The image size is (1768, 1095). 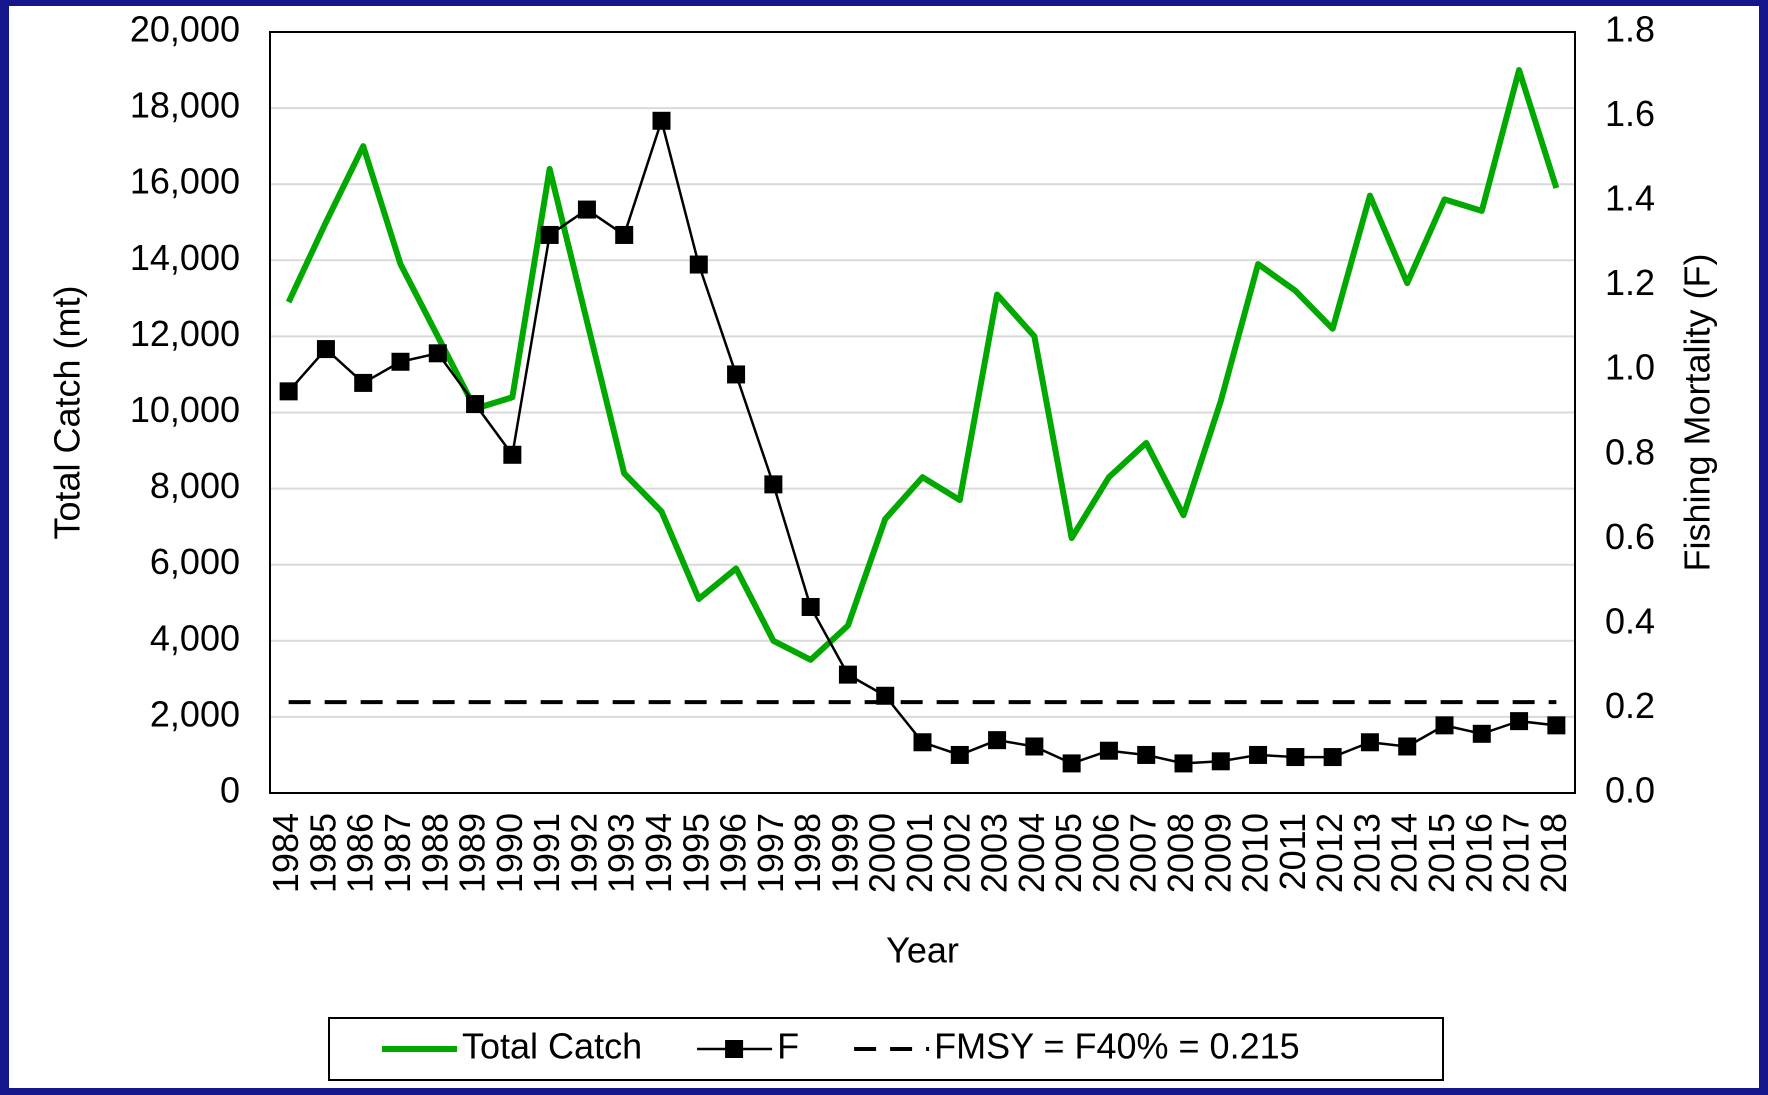 What do you see at coordinates (552, 1046) in the screenshot?
I see `legend-label: Total Catch` at bounding box center [552, 1046].